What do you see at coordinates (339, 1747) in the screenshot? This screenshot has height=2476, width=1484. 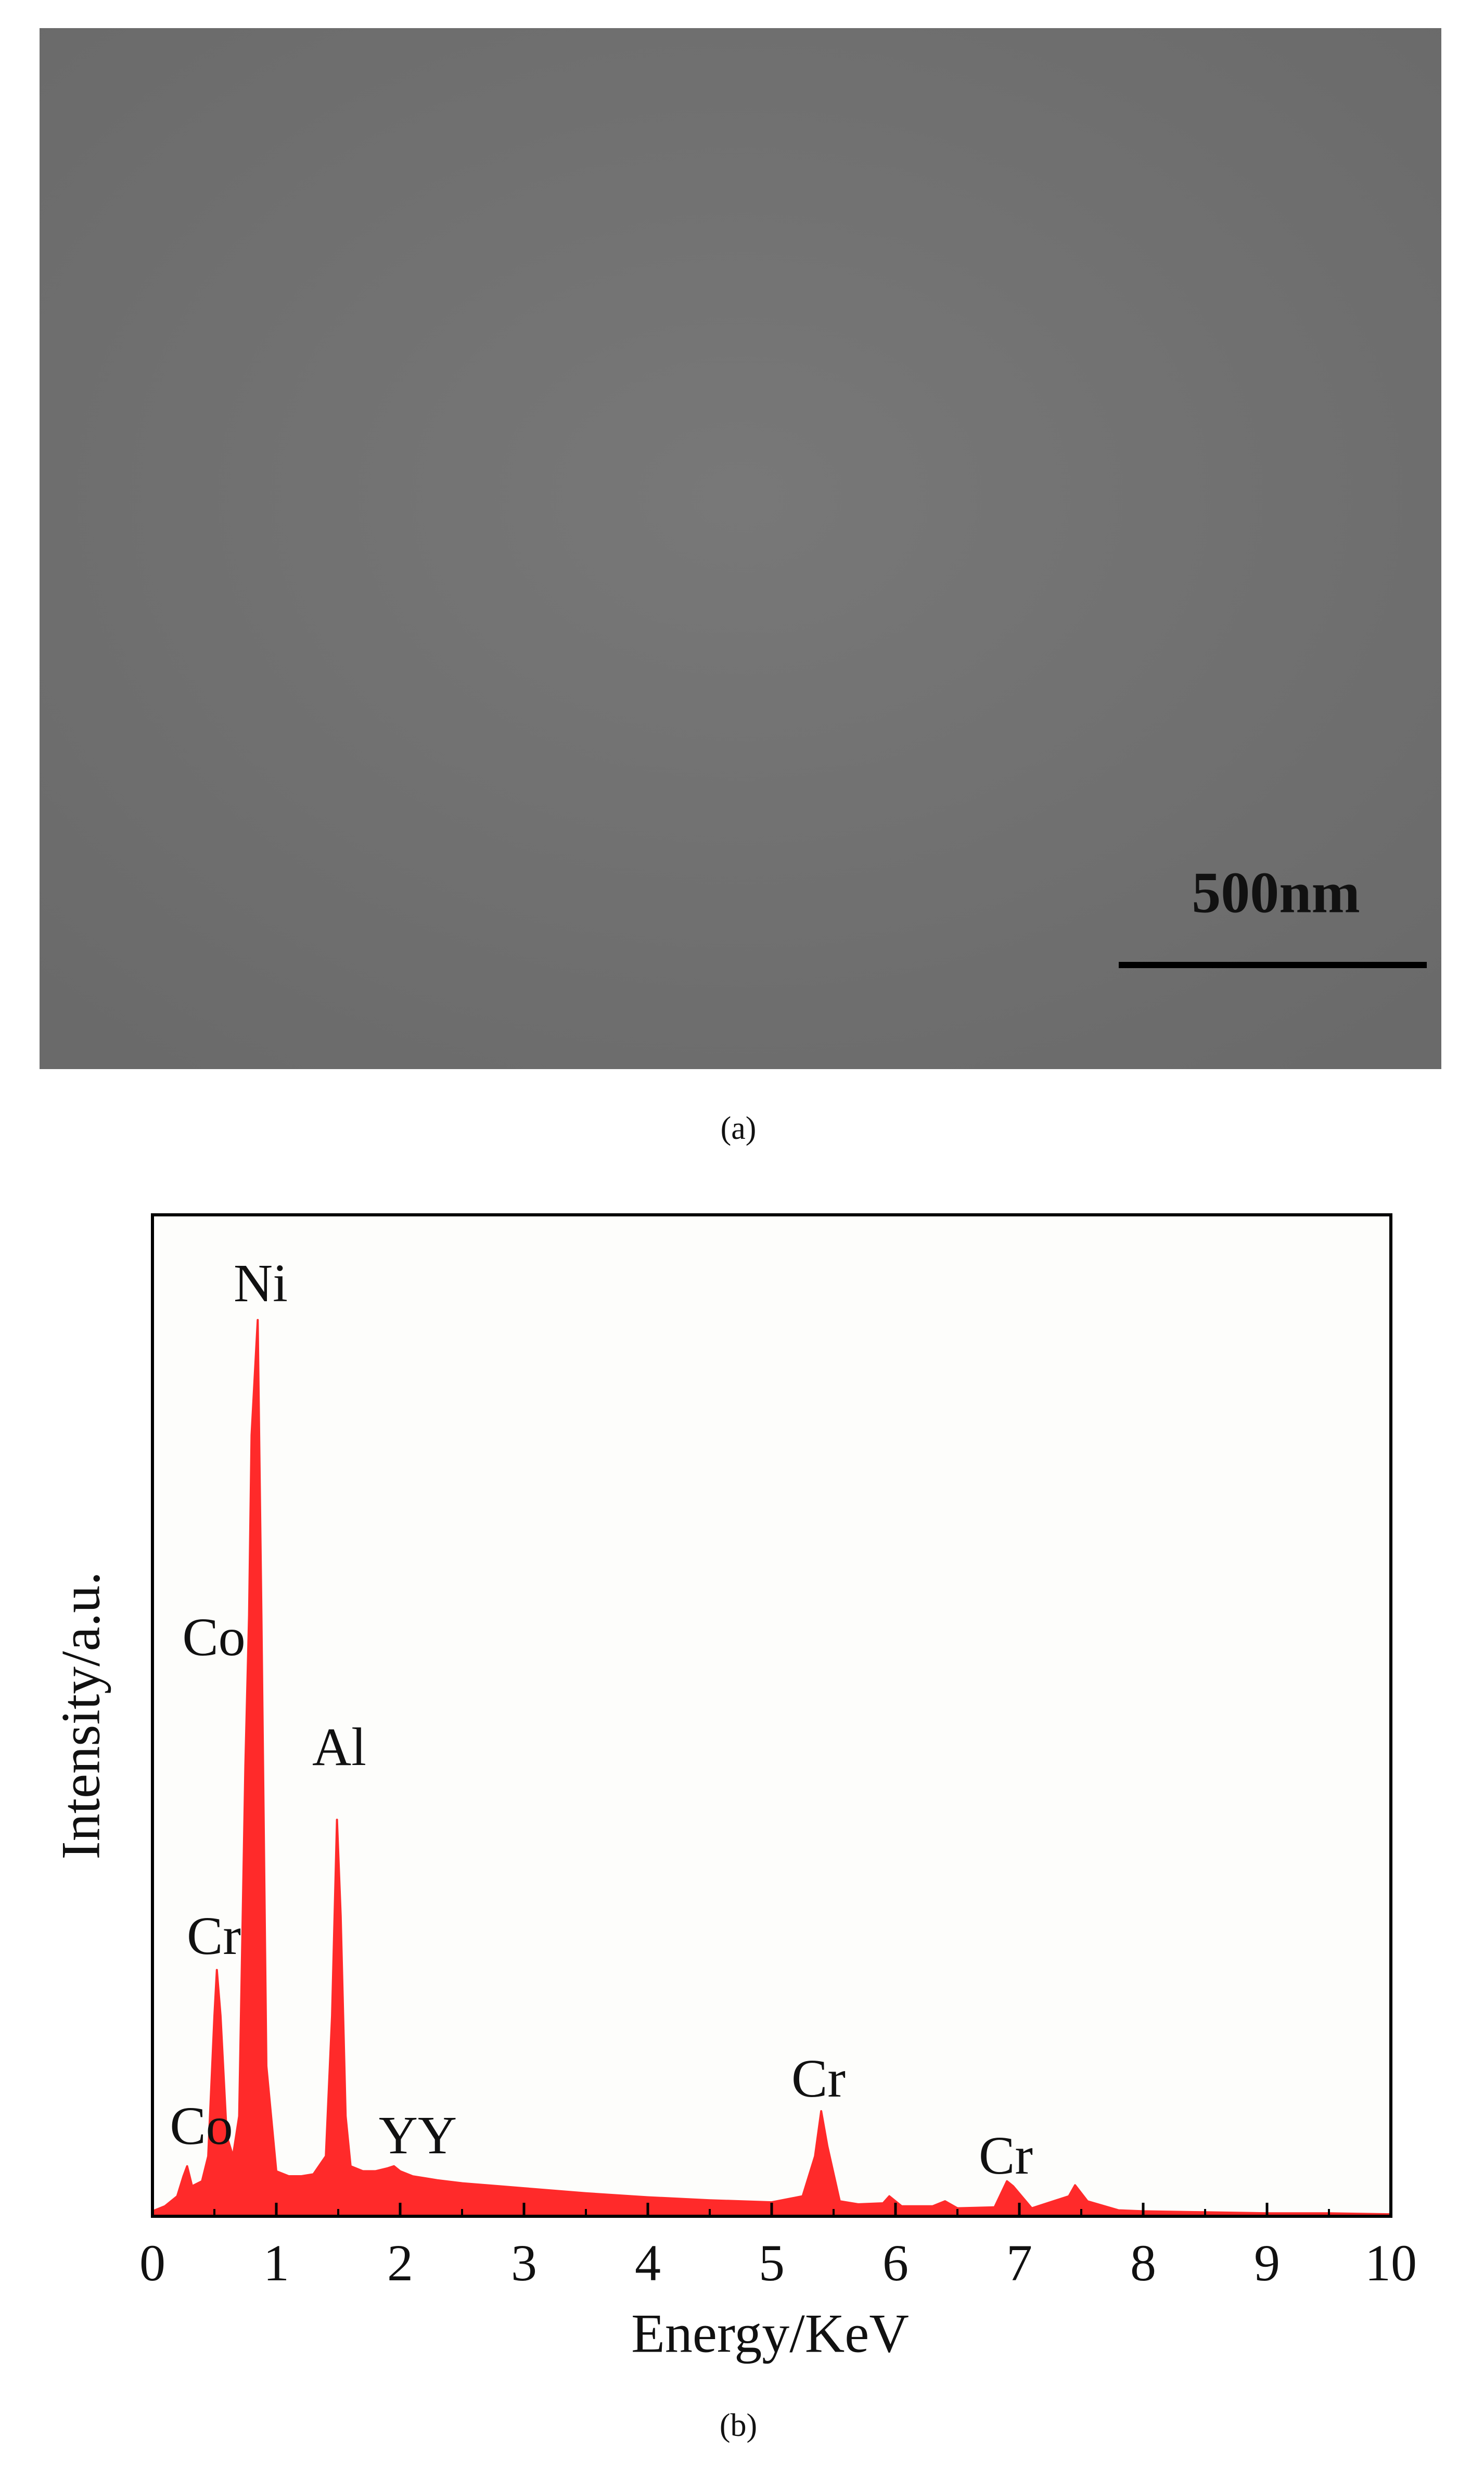 I see `peak-label: Al` at bounding box center [339, 1747].